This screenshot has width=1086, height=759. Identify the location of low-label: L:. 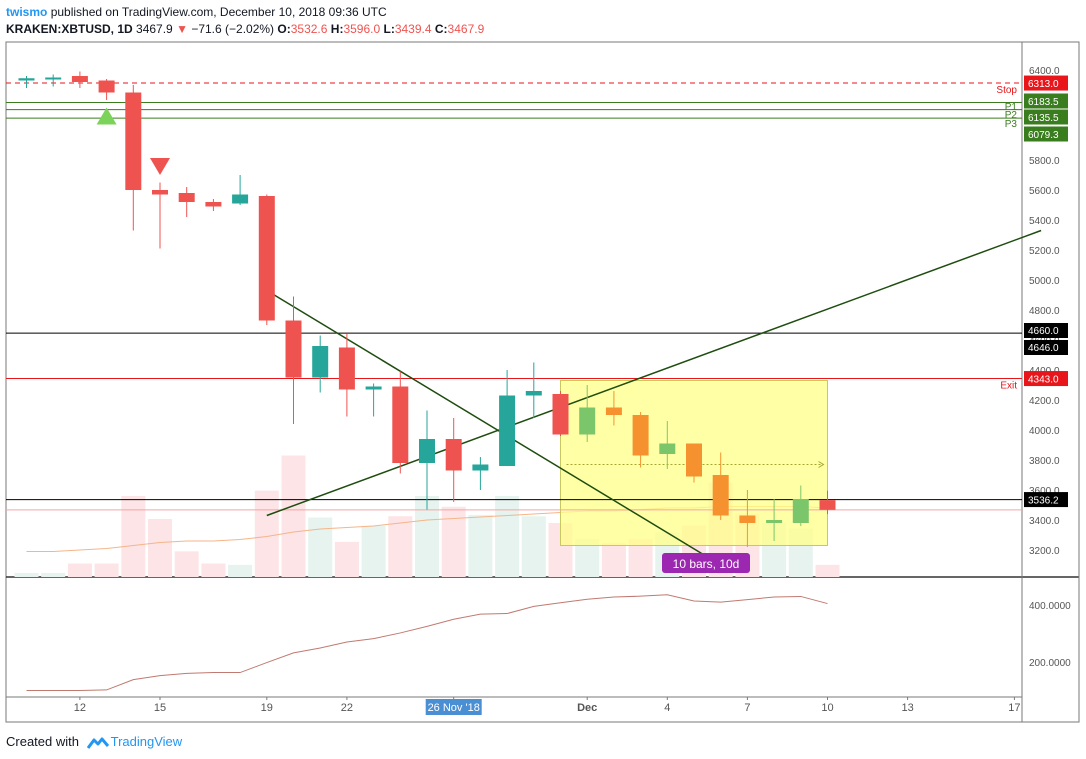
(389, 29).